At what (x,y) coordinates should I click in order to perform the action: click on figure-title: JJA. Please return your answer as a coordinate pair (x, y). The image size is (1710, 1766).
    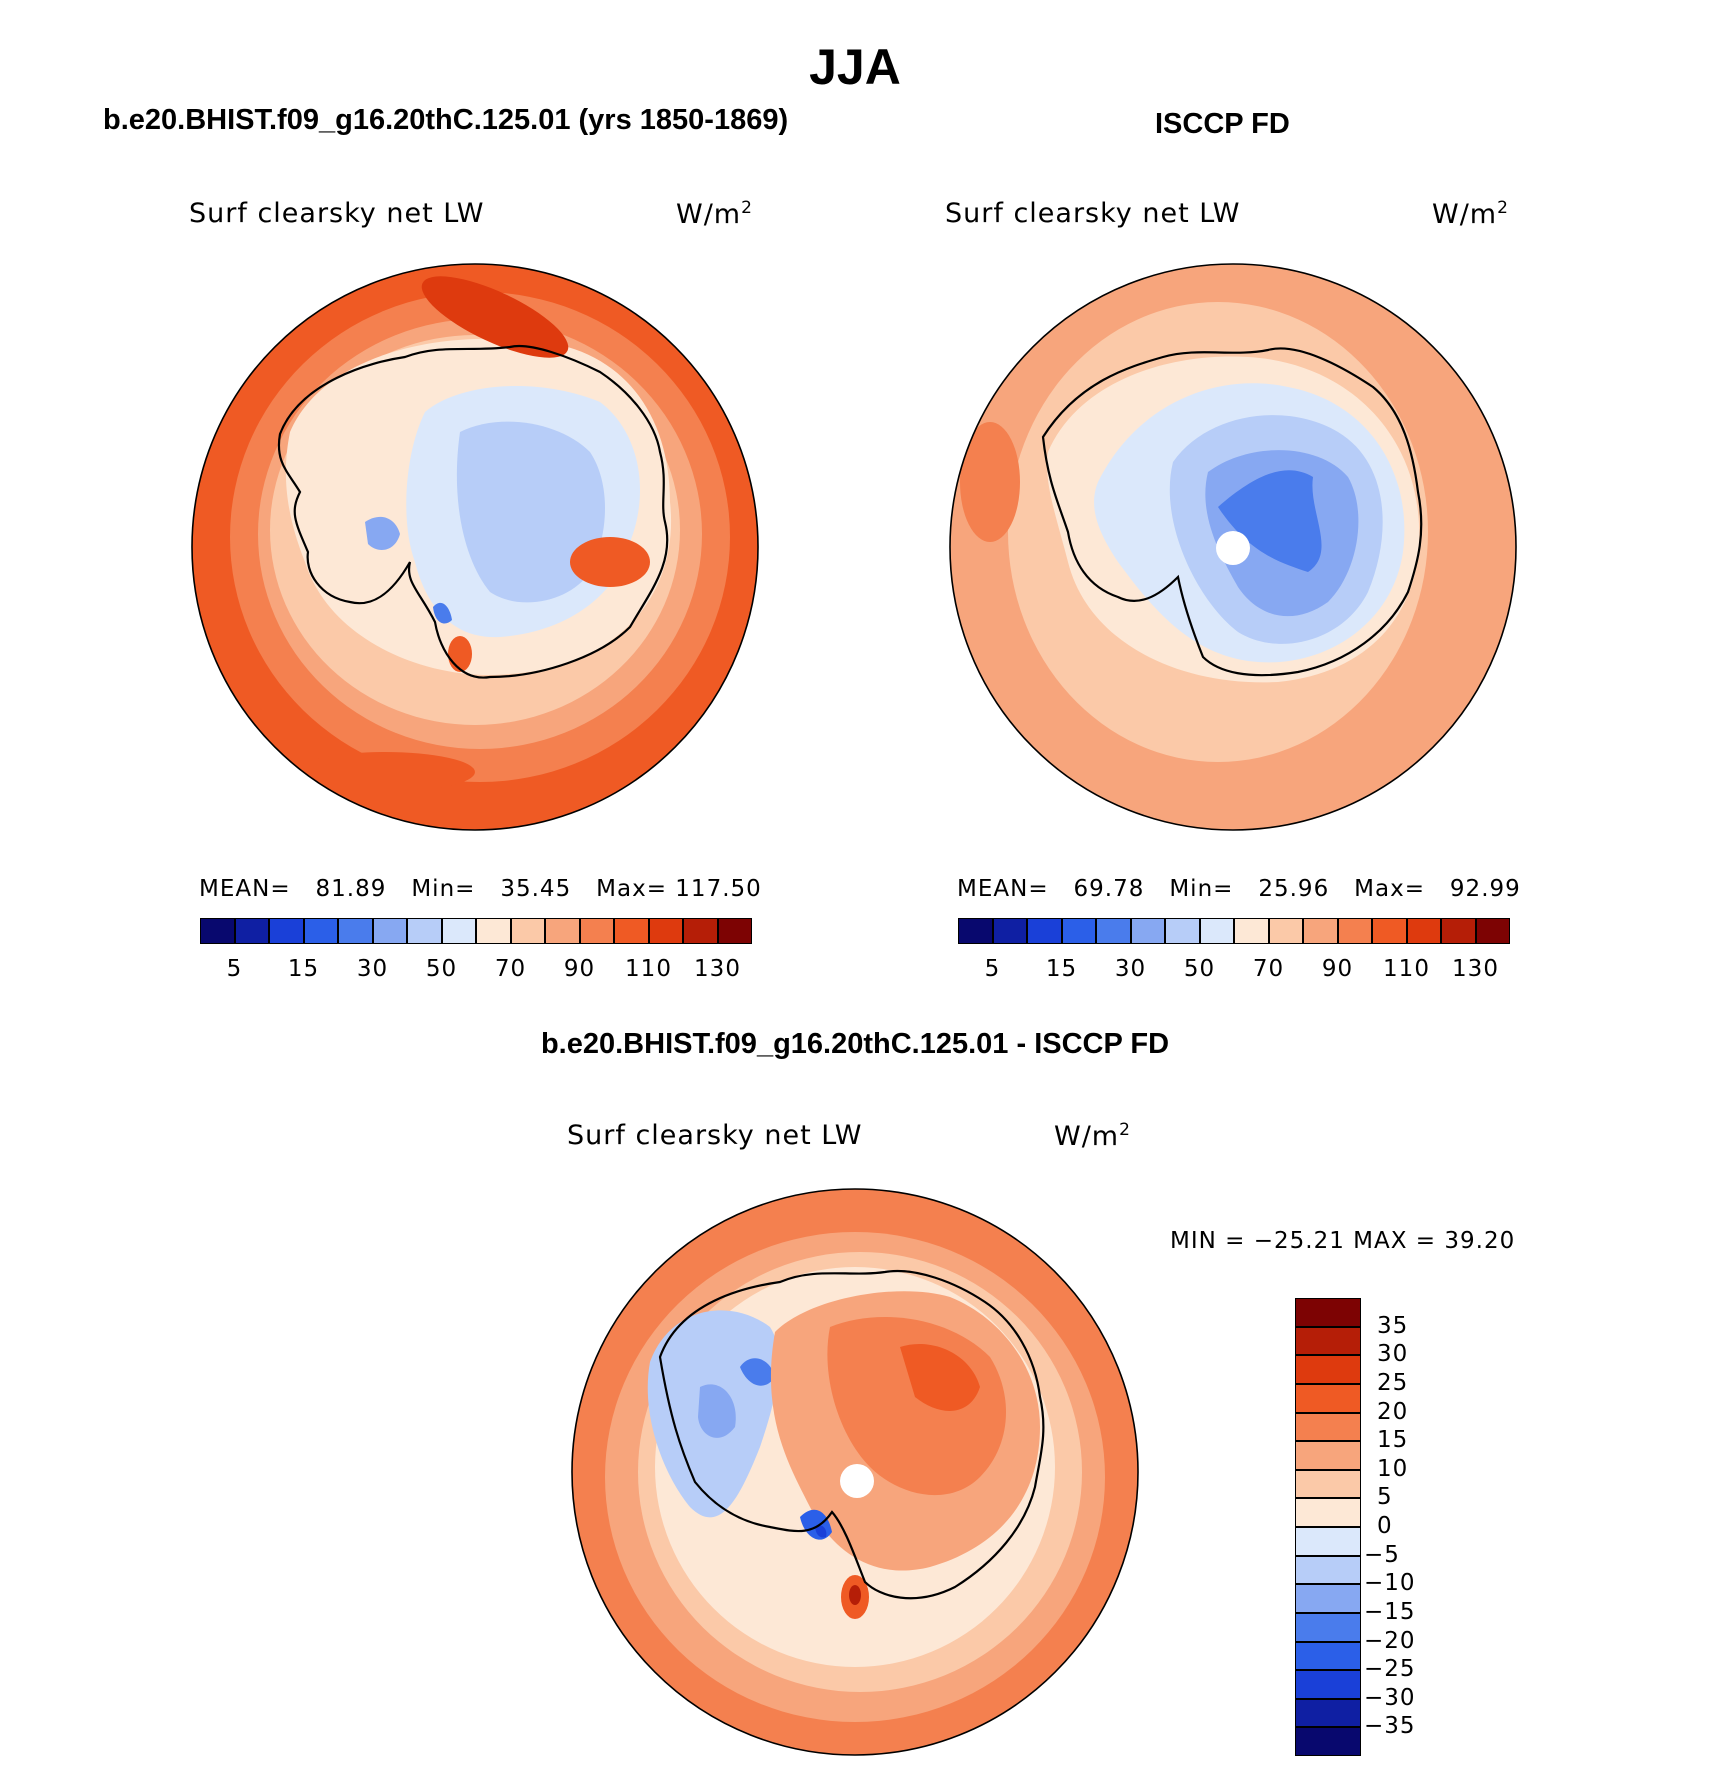
    Looking at the image, I should click on (855, 67).